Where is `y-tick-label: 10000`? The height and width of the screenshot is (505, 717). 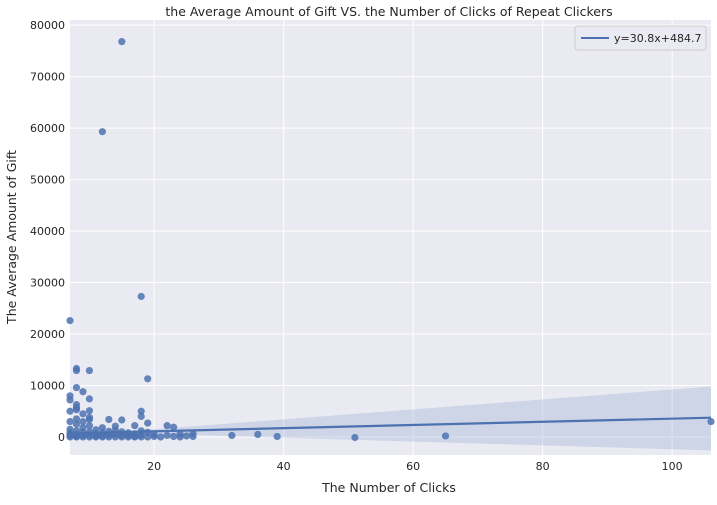
y-tick-label: 10000 is located at coordinates (47, 386).